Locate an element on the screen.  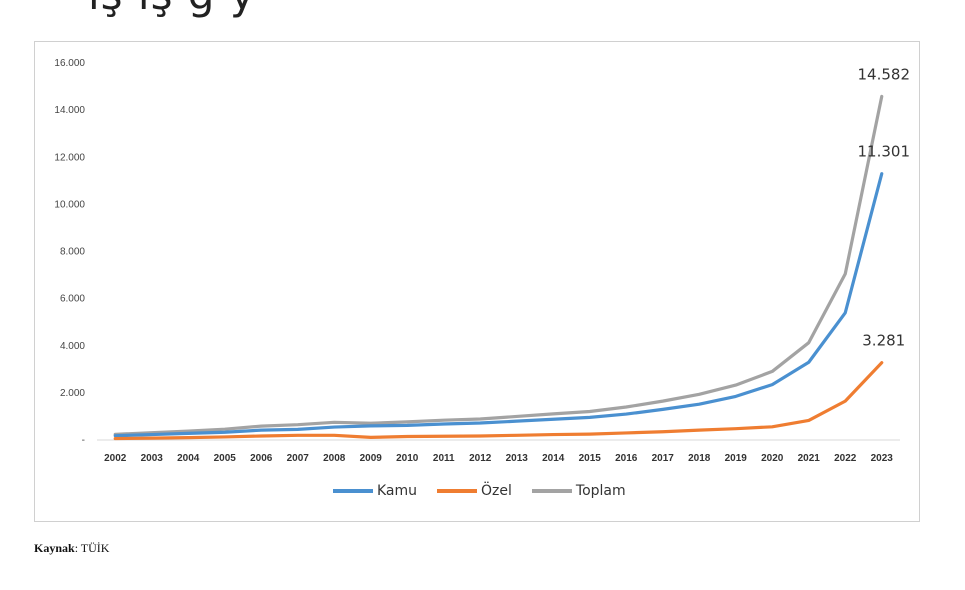
y-tick-label: 14.000 is located at coordinates (69, 110).